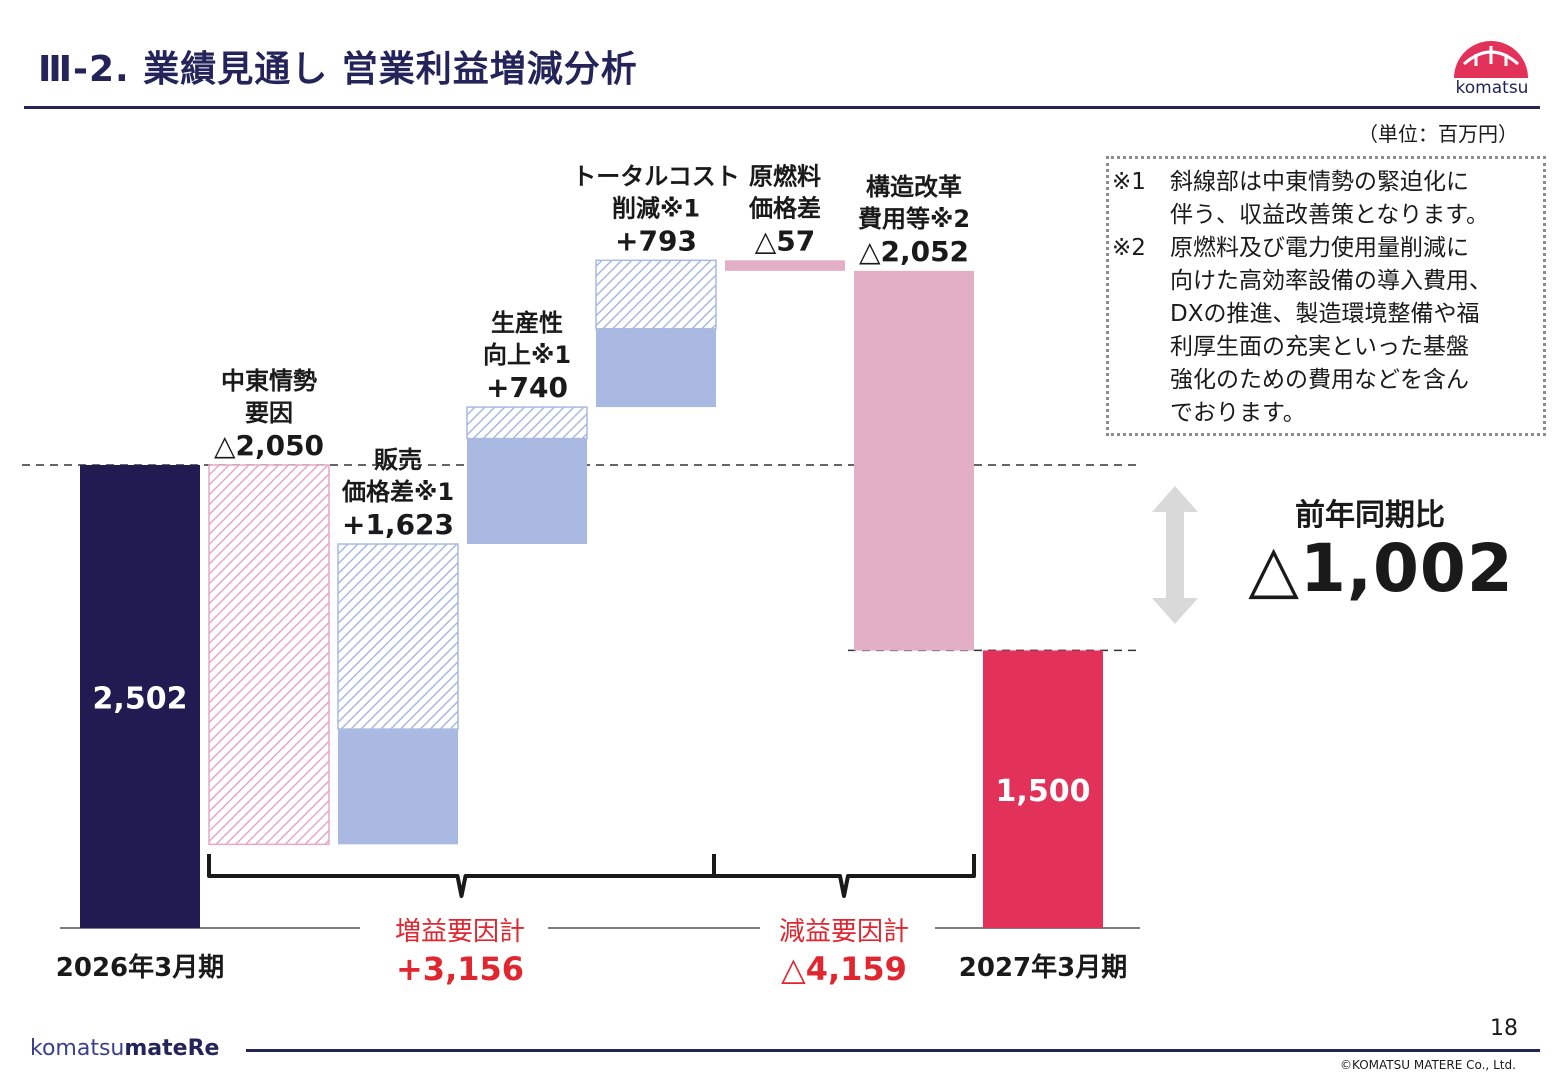 Image resolution: width=1560 pixels, height=1080 pixels. I want to click on bar-value-start: 2,502, so click(140, 699).